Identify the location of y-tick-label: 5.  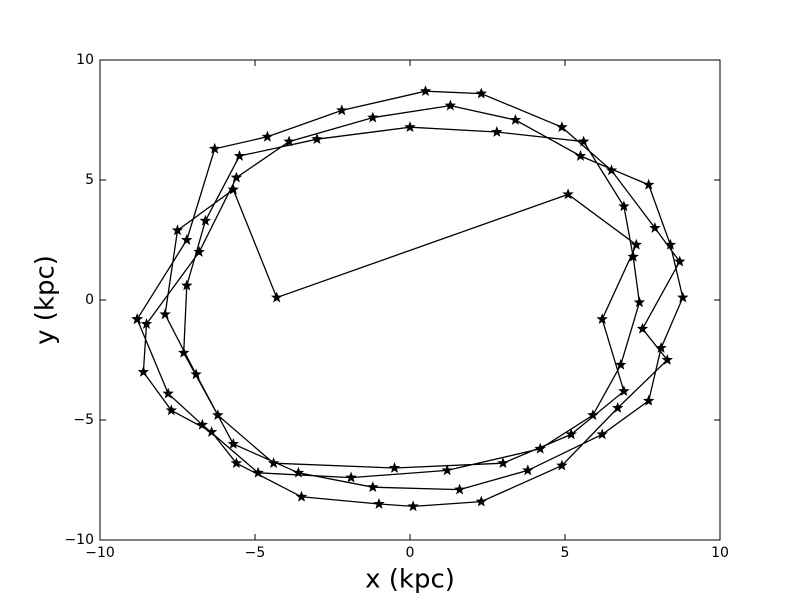
(89, 180).